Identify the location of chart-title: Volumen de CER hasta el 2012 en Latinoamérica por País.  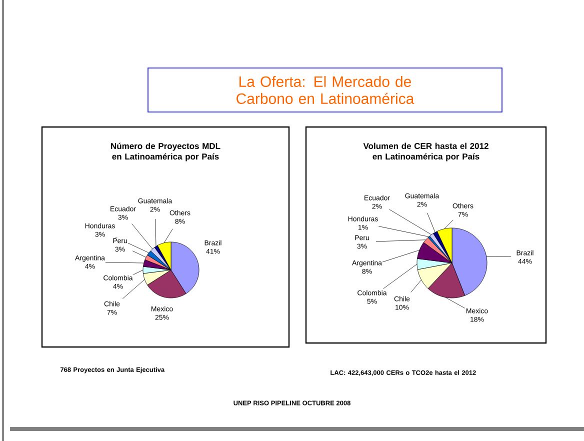
(425, 152).